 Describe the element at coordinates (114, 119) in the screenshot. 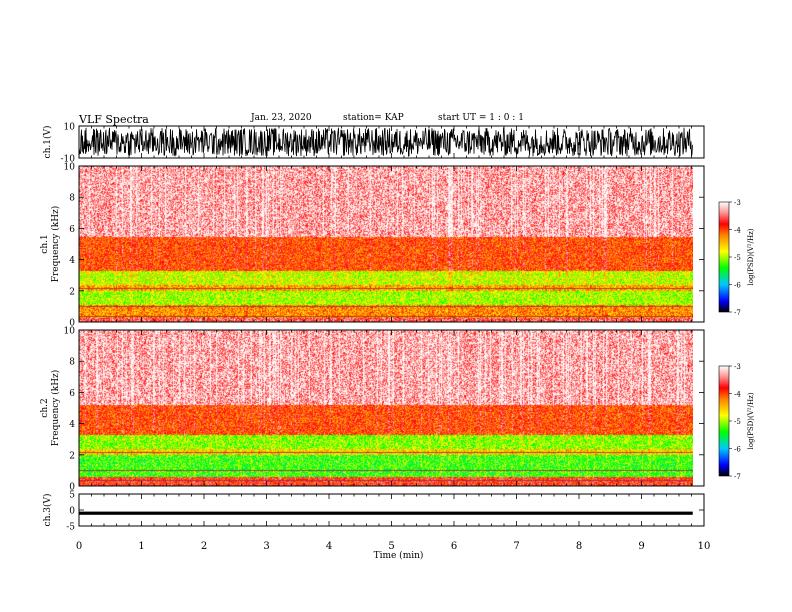

I see `chart-title: VLF Spectra` at that location.